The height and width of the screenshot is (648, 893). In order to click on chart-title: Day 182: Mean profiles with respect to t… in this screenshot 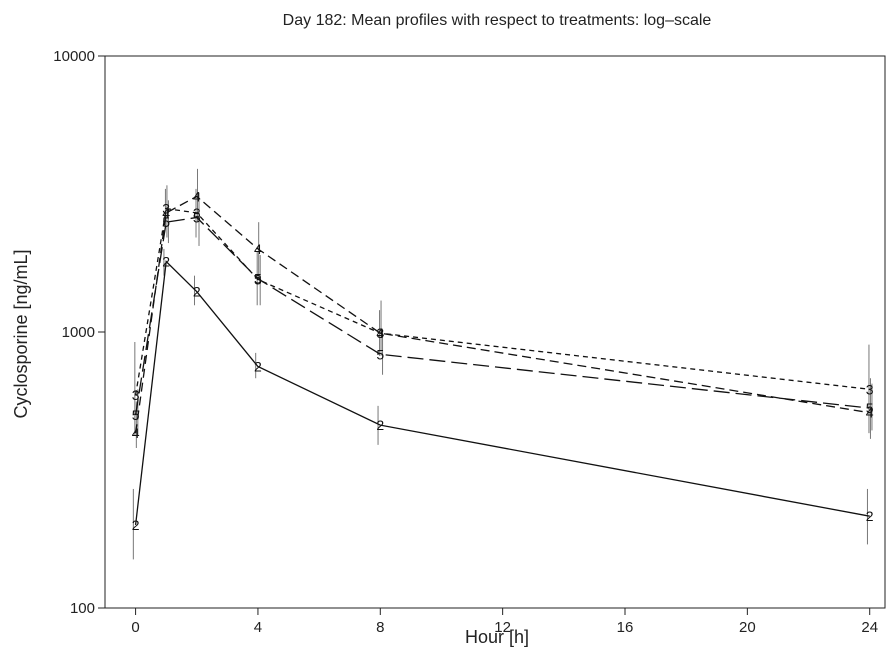, I will do `click(497, 20)`.